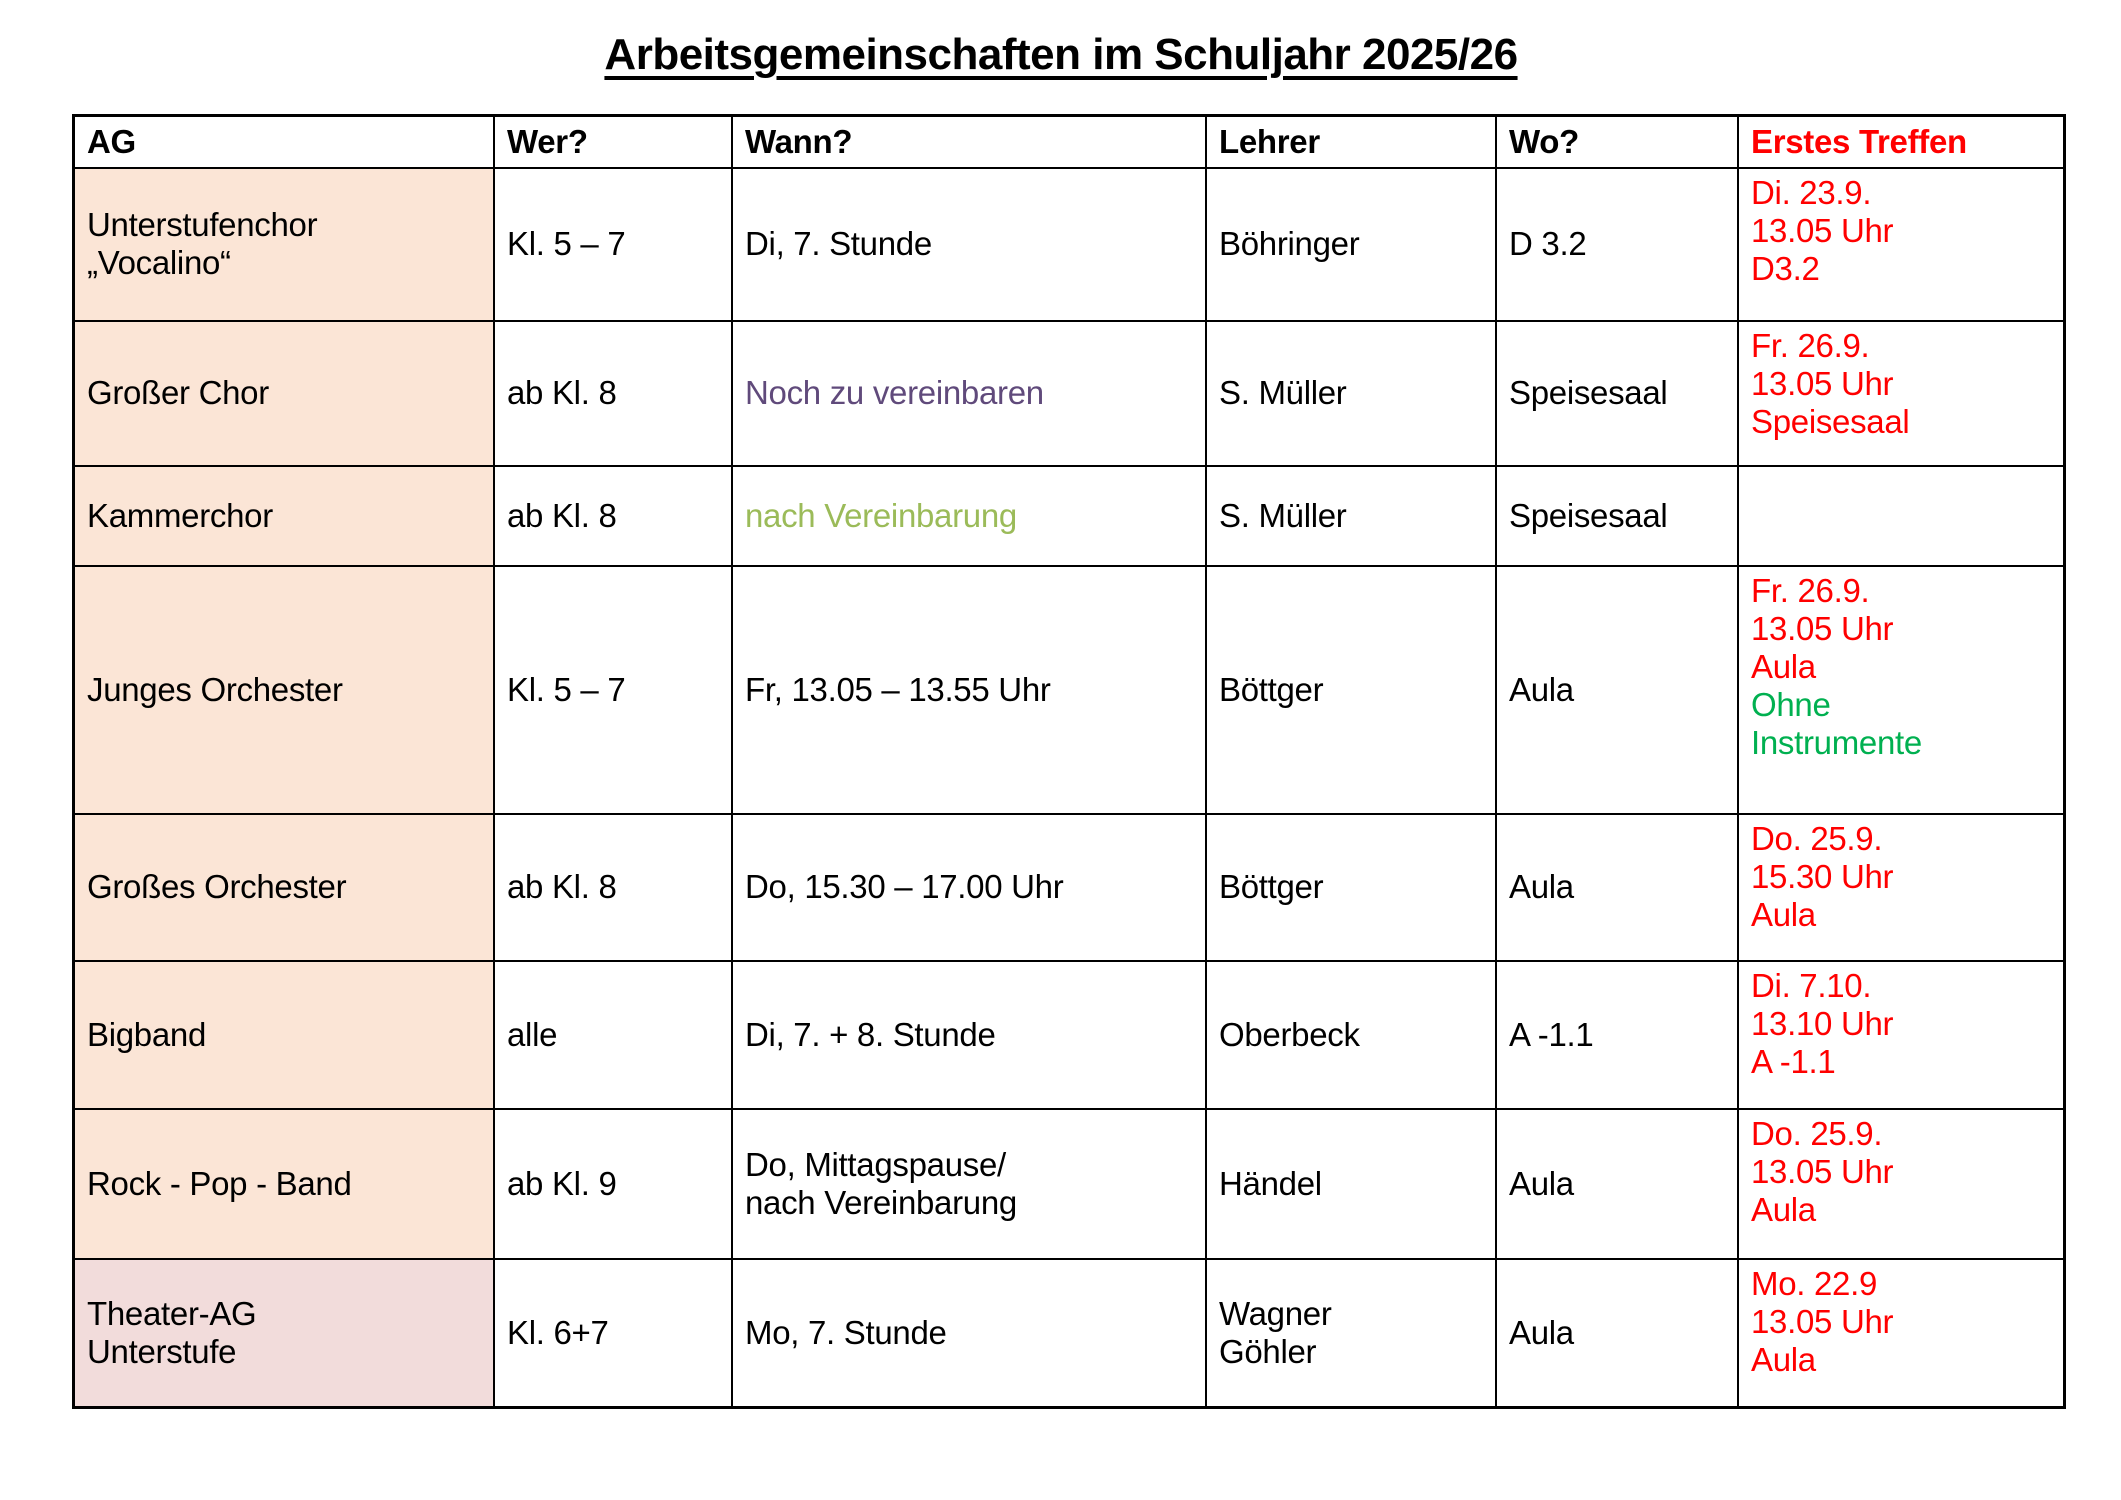  Describe the element at coordinates (1901, 141) in the screenshot. I see `col-header-treffen: Erstes Treffen` at that location.